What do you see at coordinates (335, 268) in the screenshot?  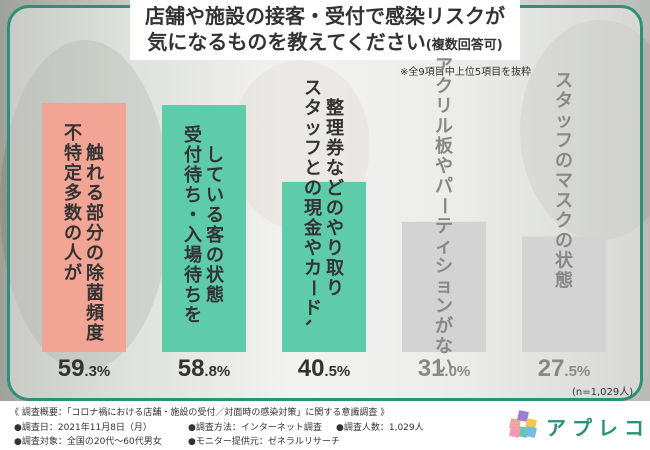 I see `category-label-char: 取` at bounding box center [335, 268].